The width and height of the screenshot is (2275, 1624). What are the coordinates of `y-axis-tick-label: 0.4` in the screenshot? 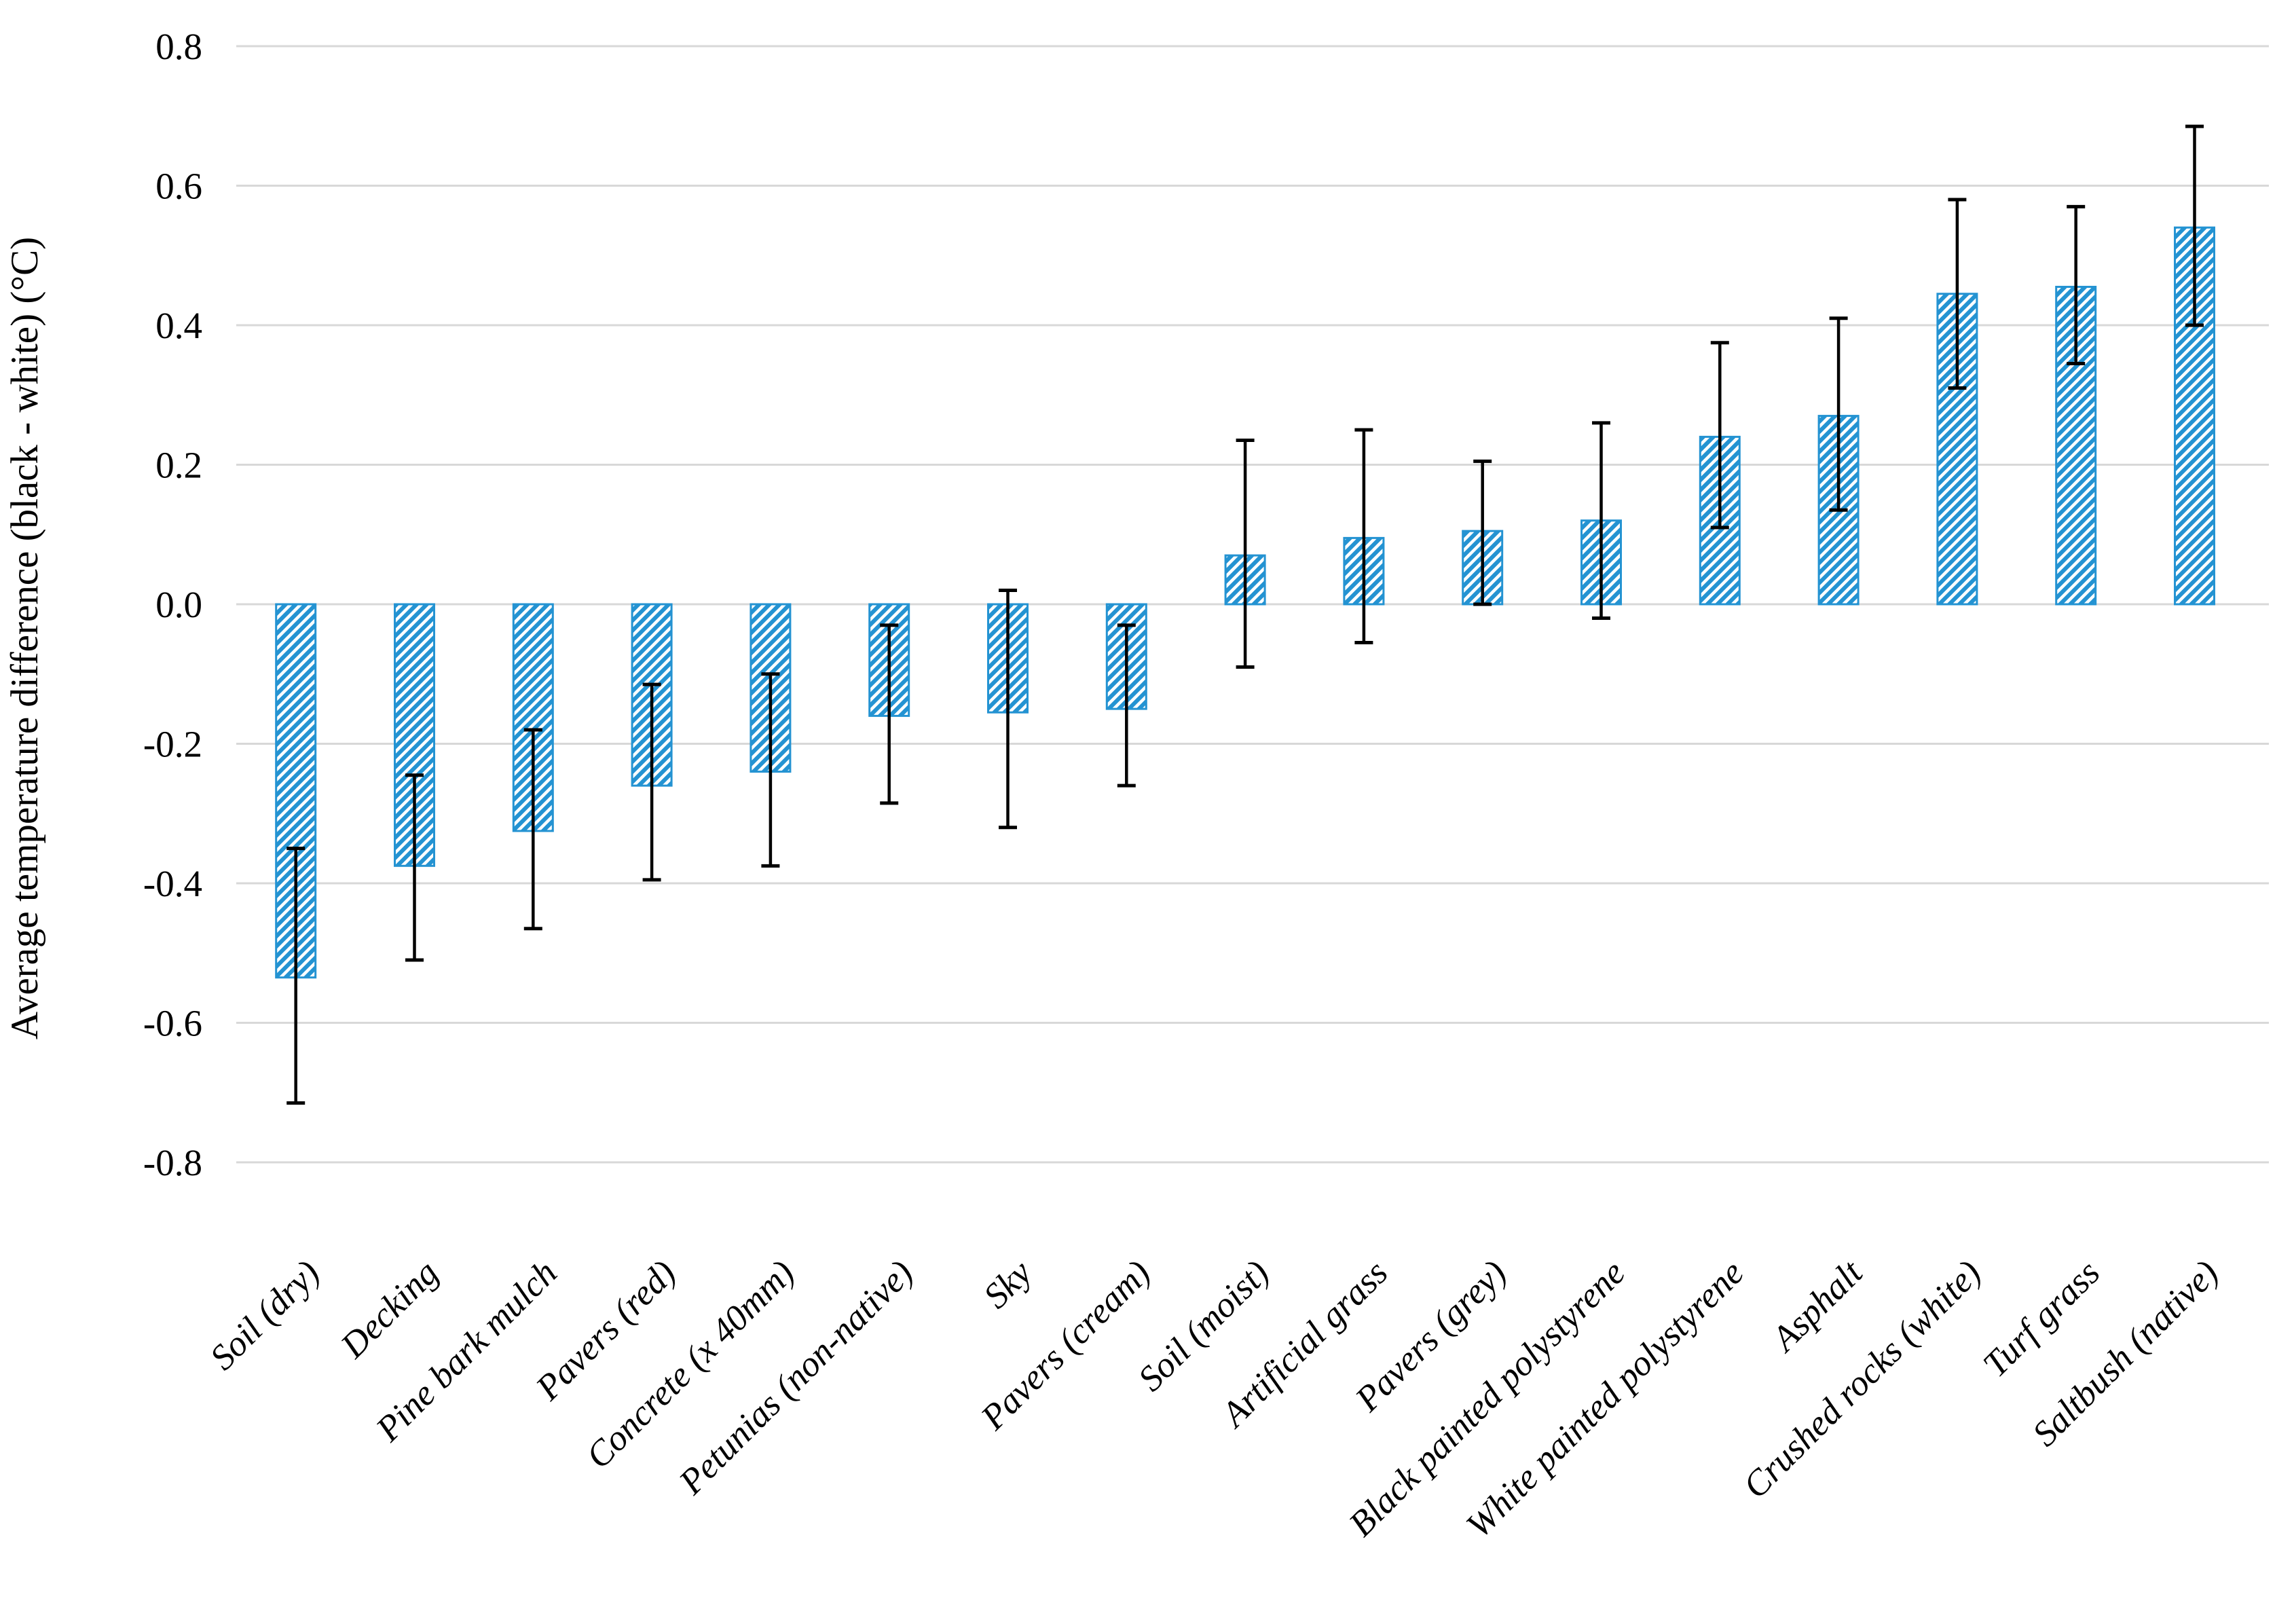 It's located at (178, 325).